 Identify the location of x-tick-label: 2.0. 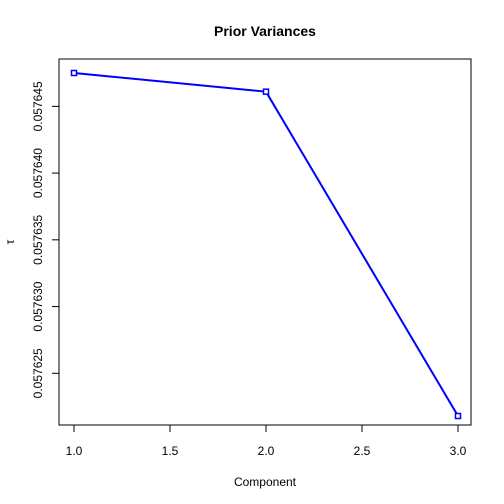
(266, 451).